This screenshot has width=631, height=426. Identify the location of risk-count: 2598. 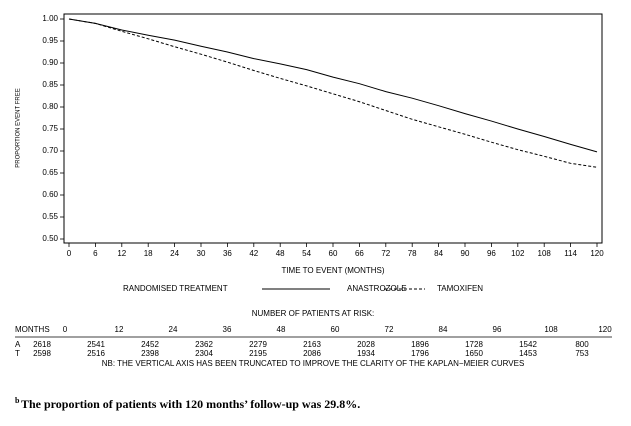
(42, 353).